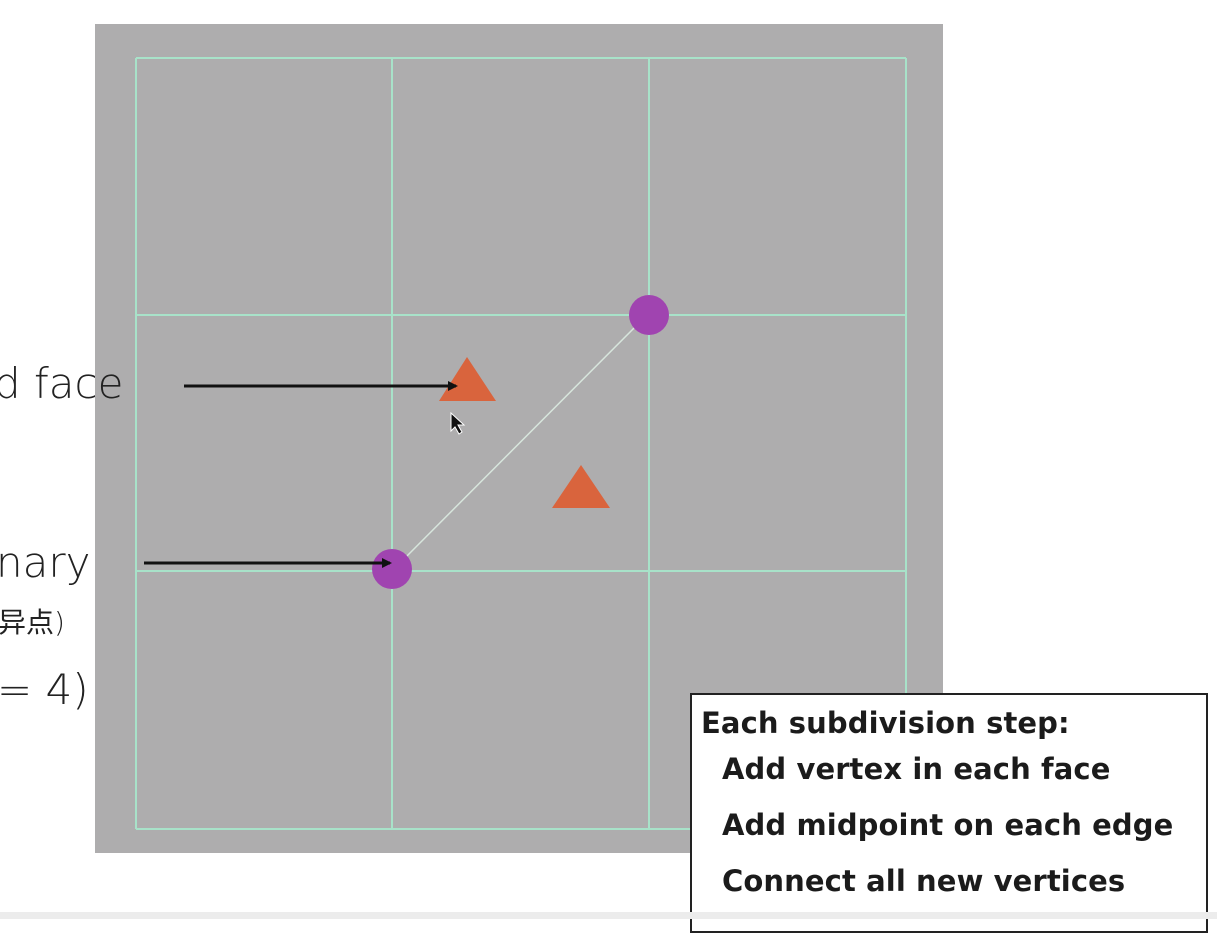 This screenshot has width=1217, height=933. I want to click on vertex-upper, so click(649, 315).